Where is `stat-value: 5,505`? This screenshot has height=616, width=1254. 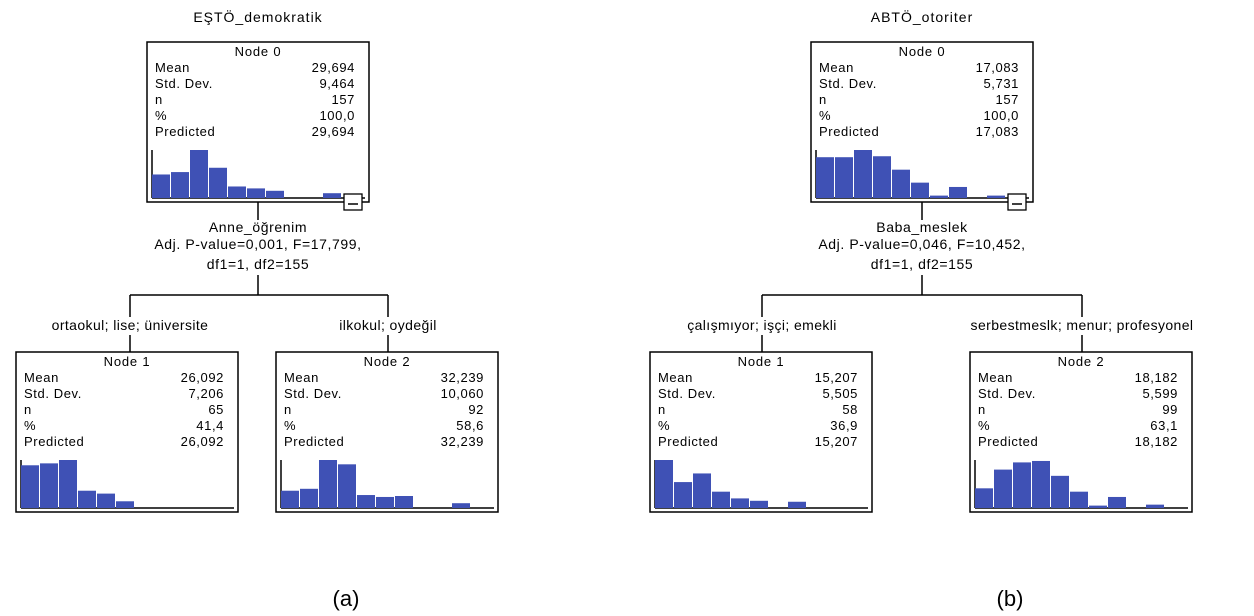
stat-value: 5,505 is located at coordinates (840, 393).